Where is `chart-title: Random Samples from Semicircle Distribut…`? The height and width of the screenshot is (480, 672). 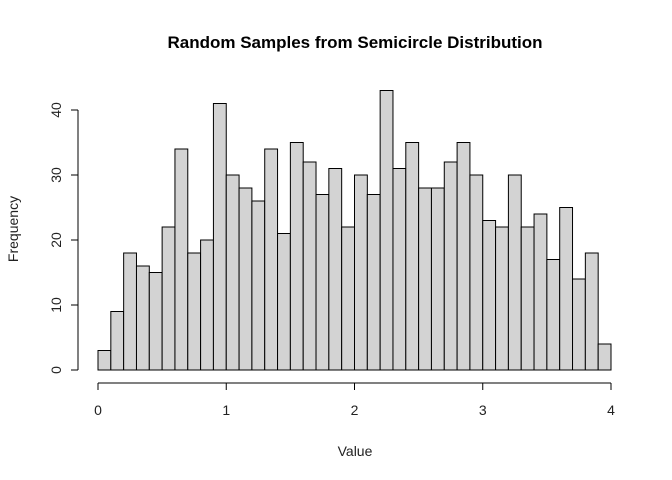 chart-title: Random Samples from Semicircle Distribut… is located at coordinates (354, 42).